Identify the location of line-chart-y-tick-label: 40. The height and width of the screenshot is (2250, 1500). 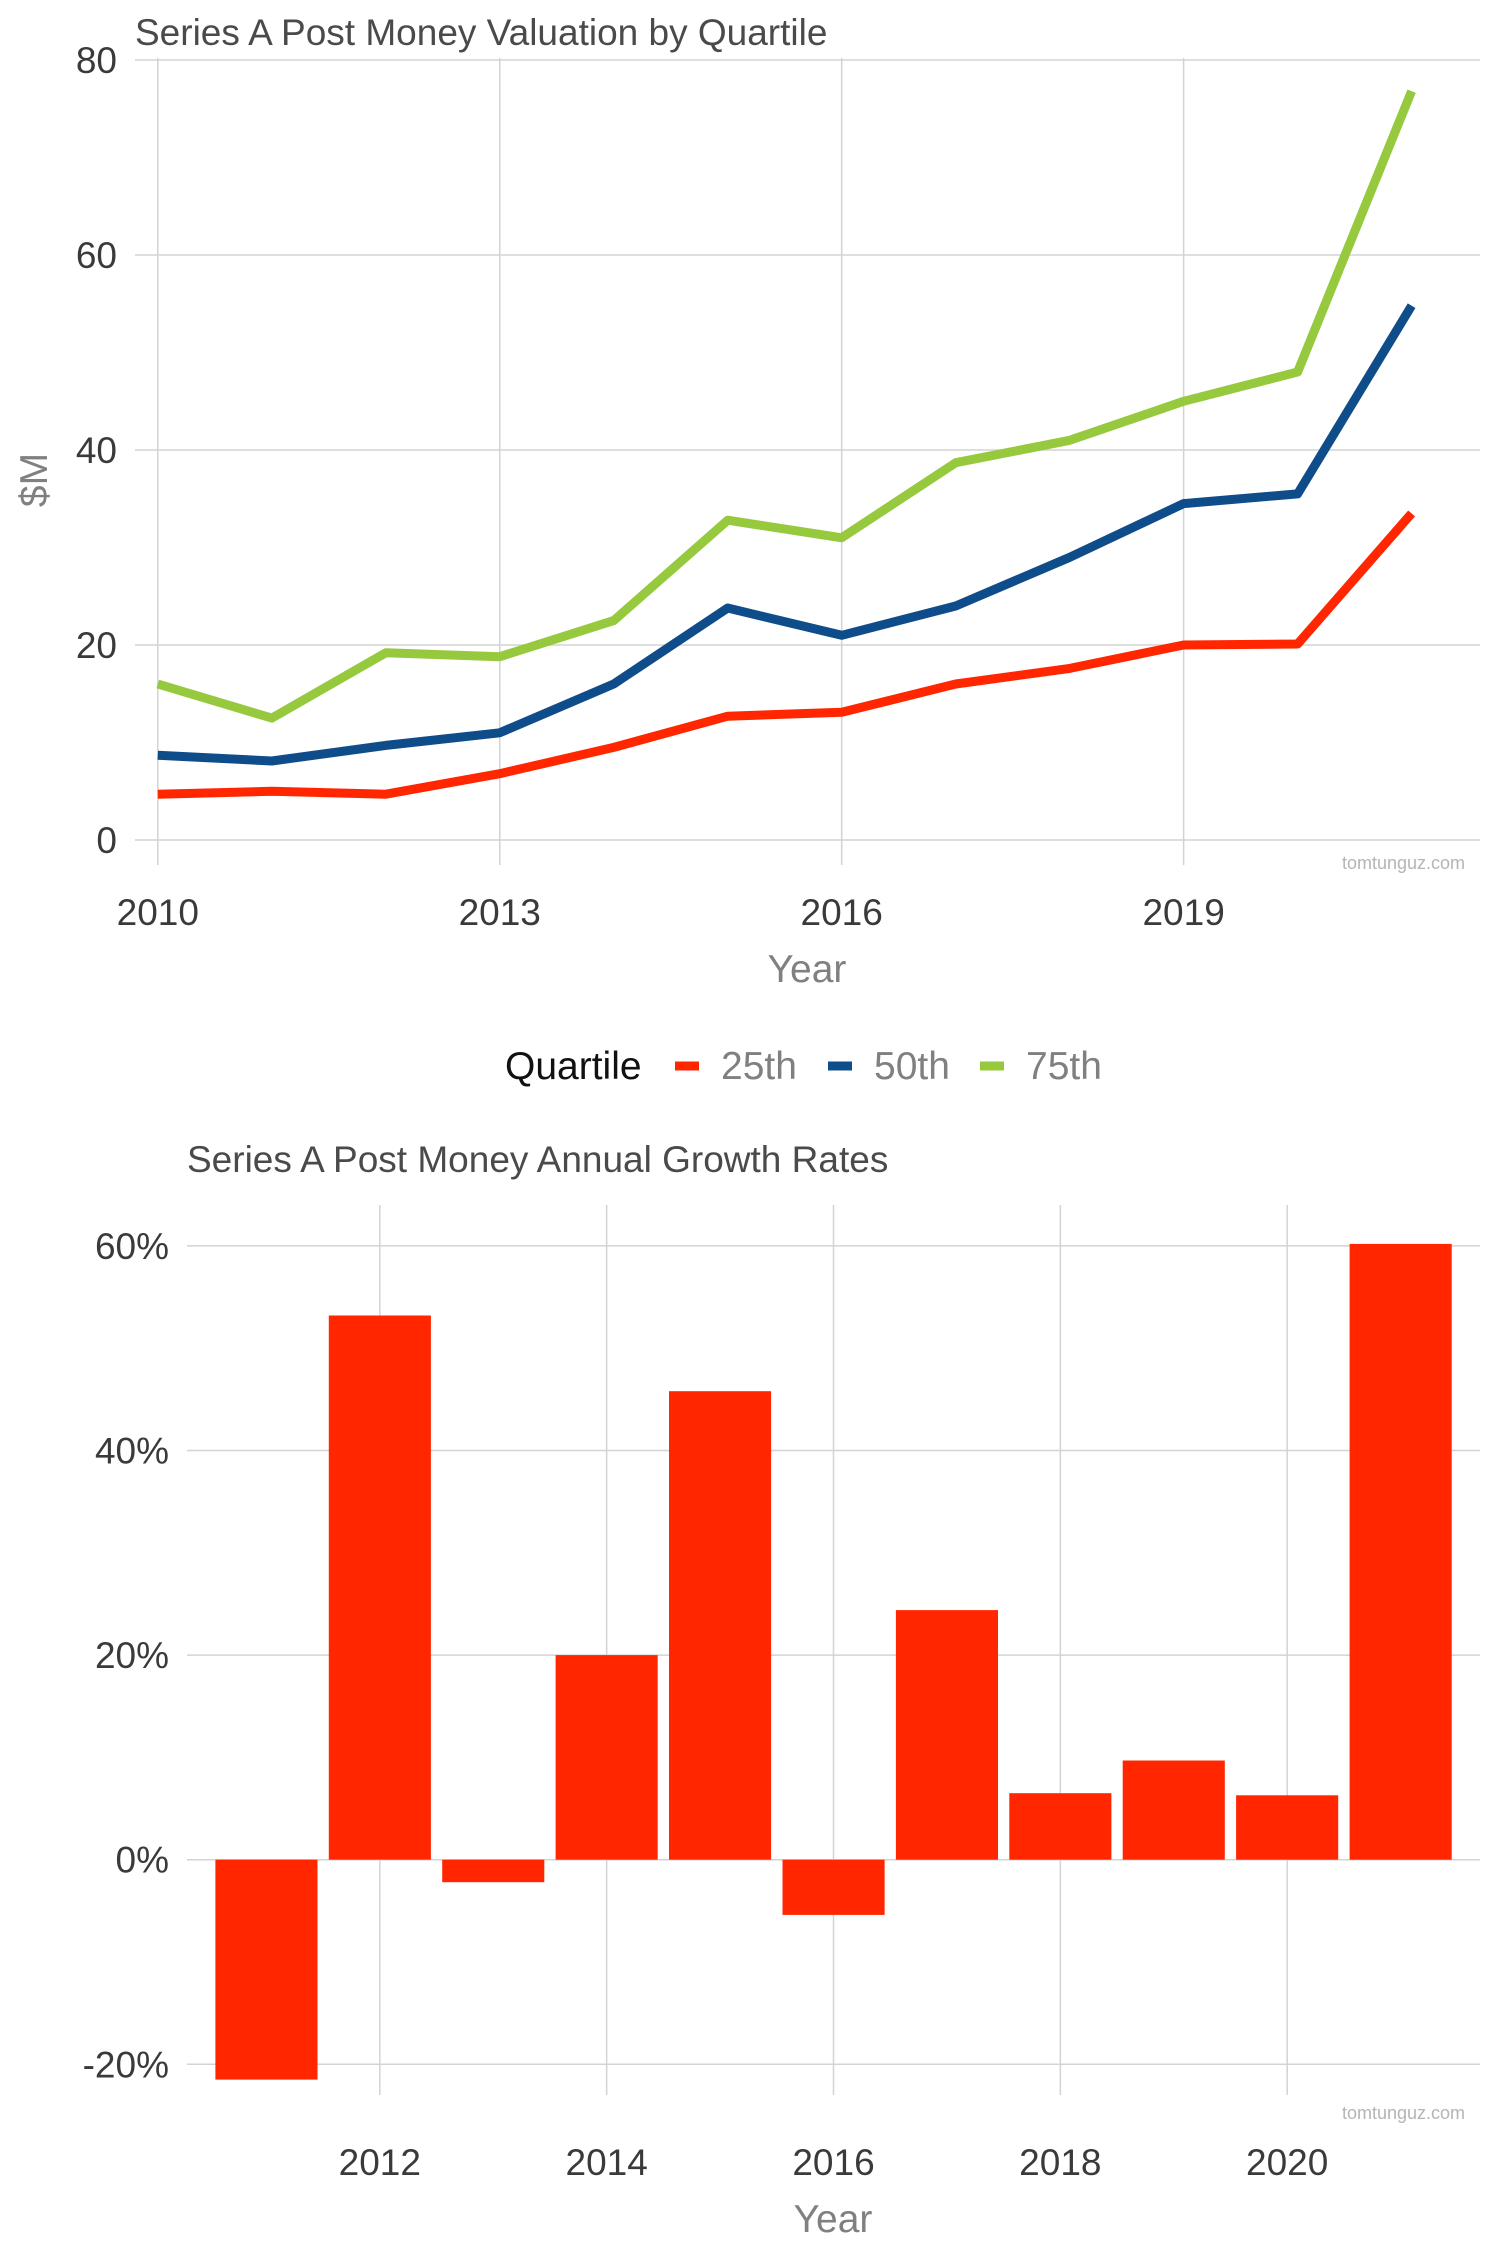
(96, 450).